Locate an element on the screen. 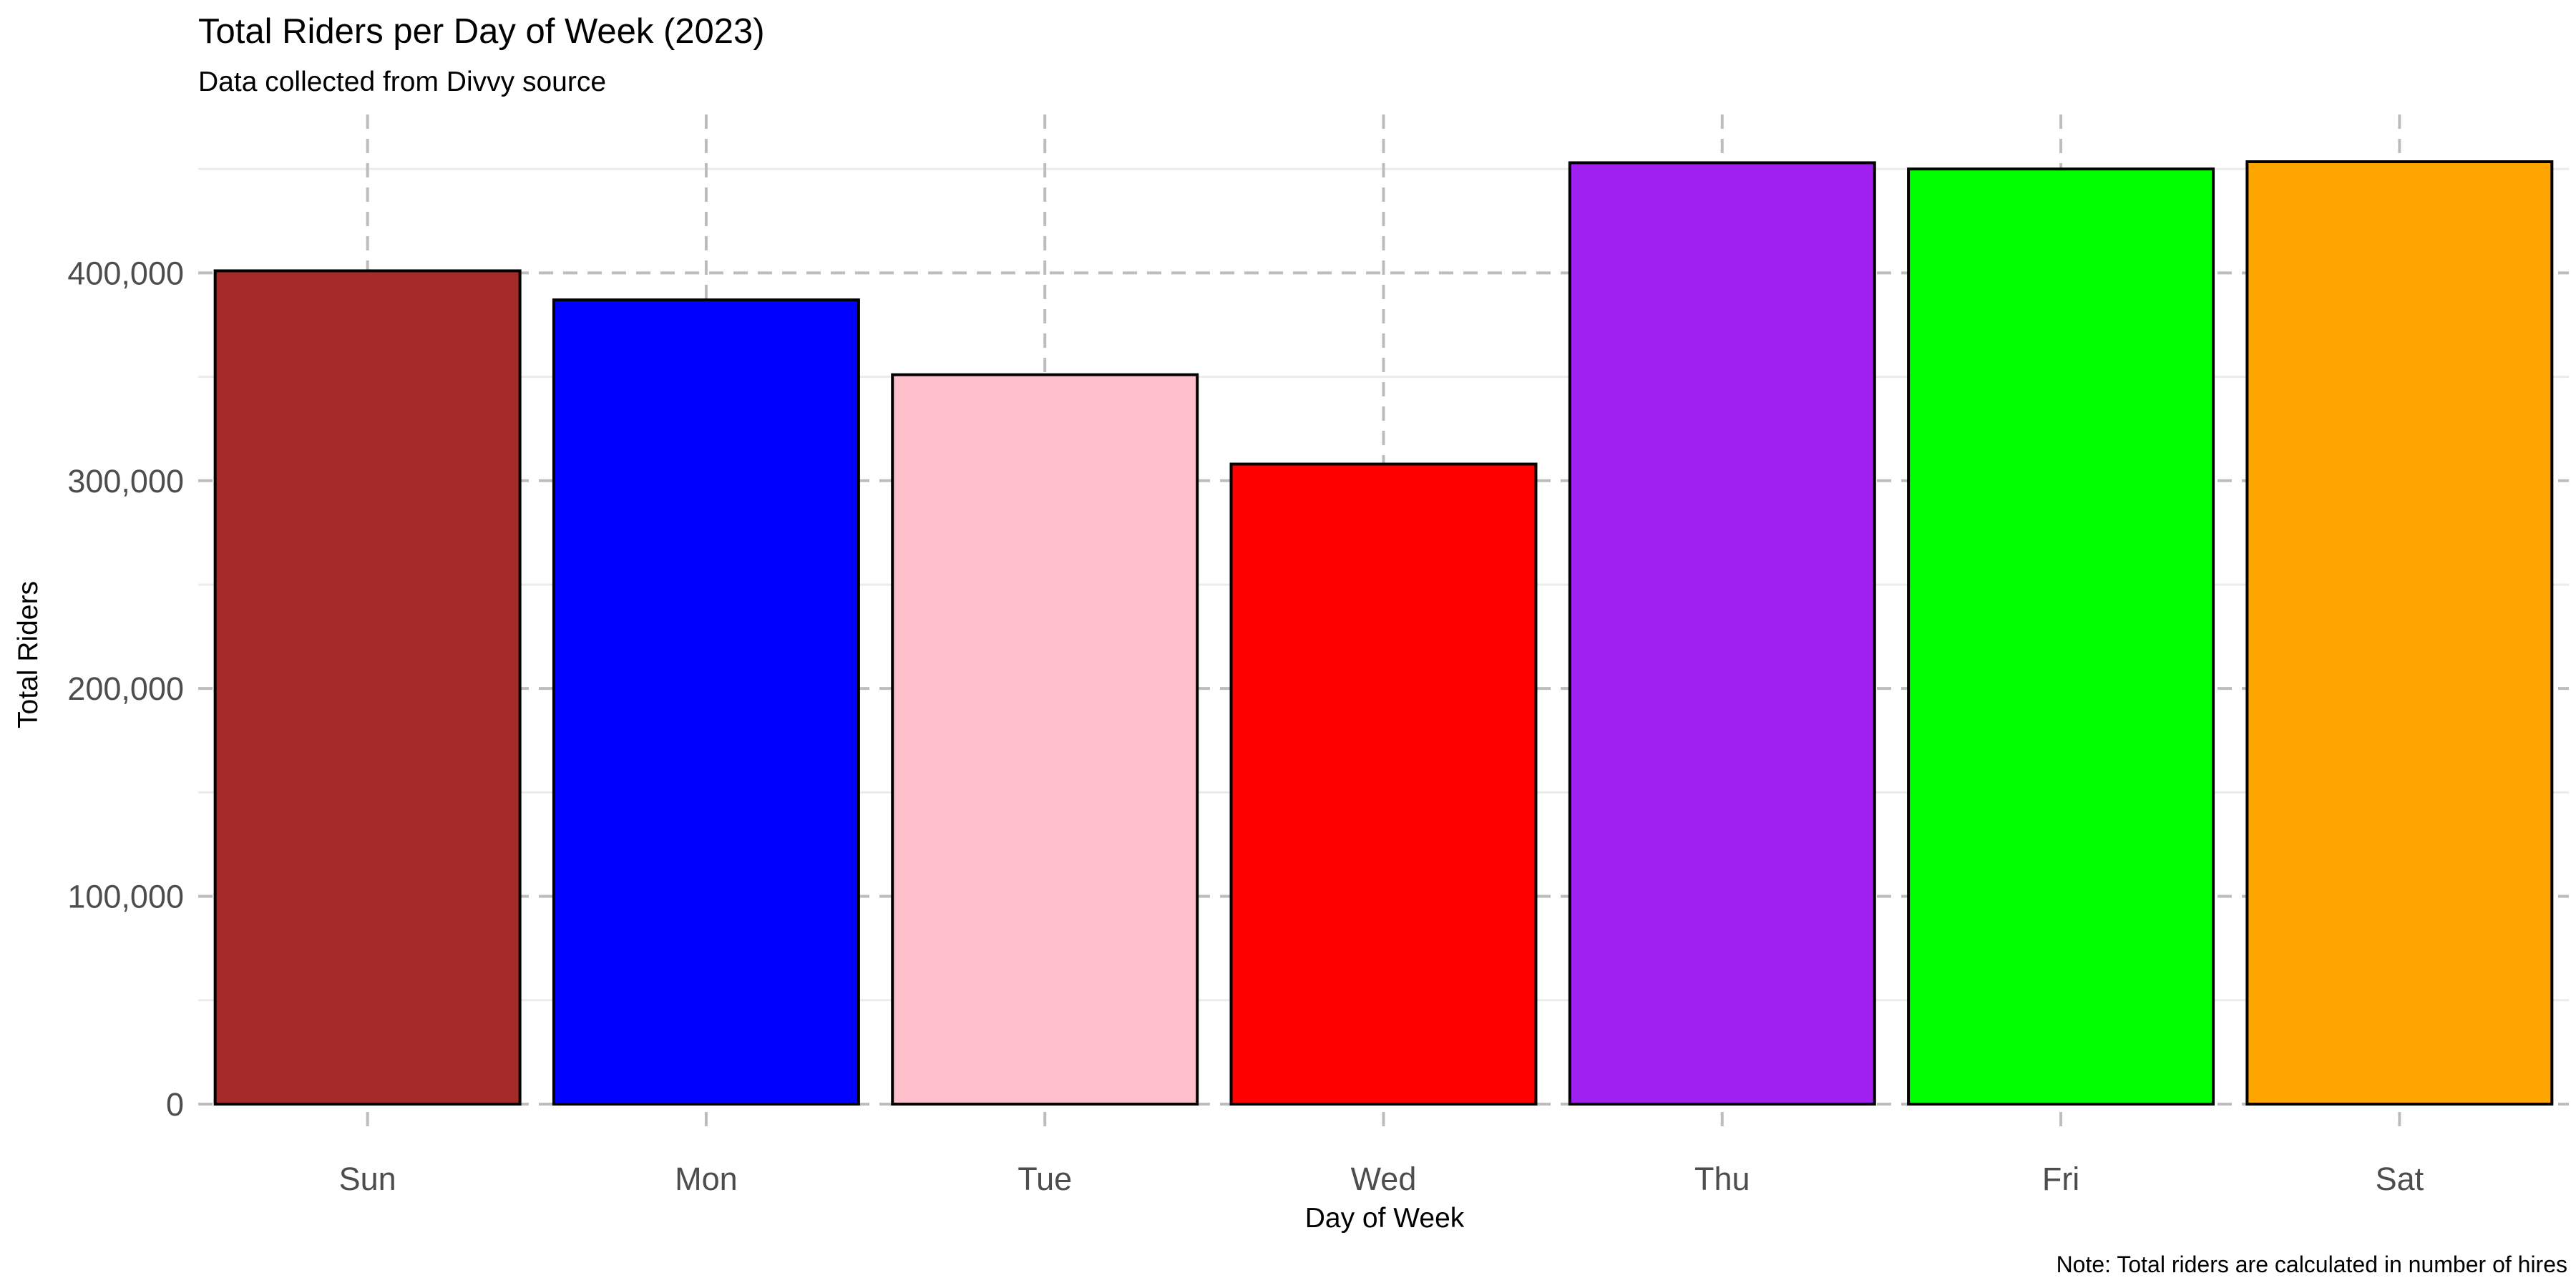 Image resolution: width=2576 pixels, height=1288 pixels. y-tick-label: 100,000 is located at coordinates (125, 897).